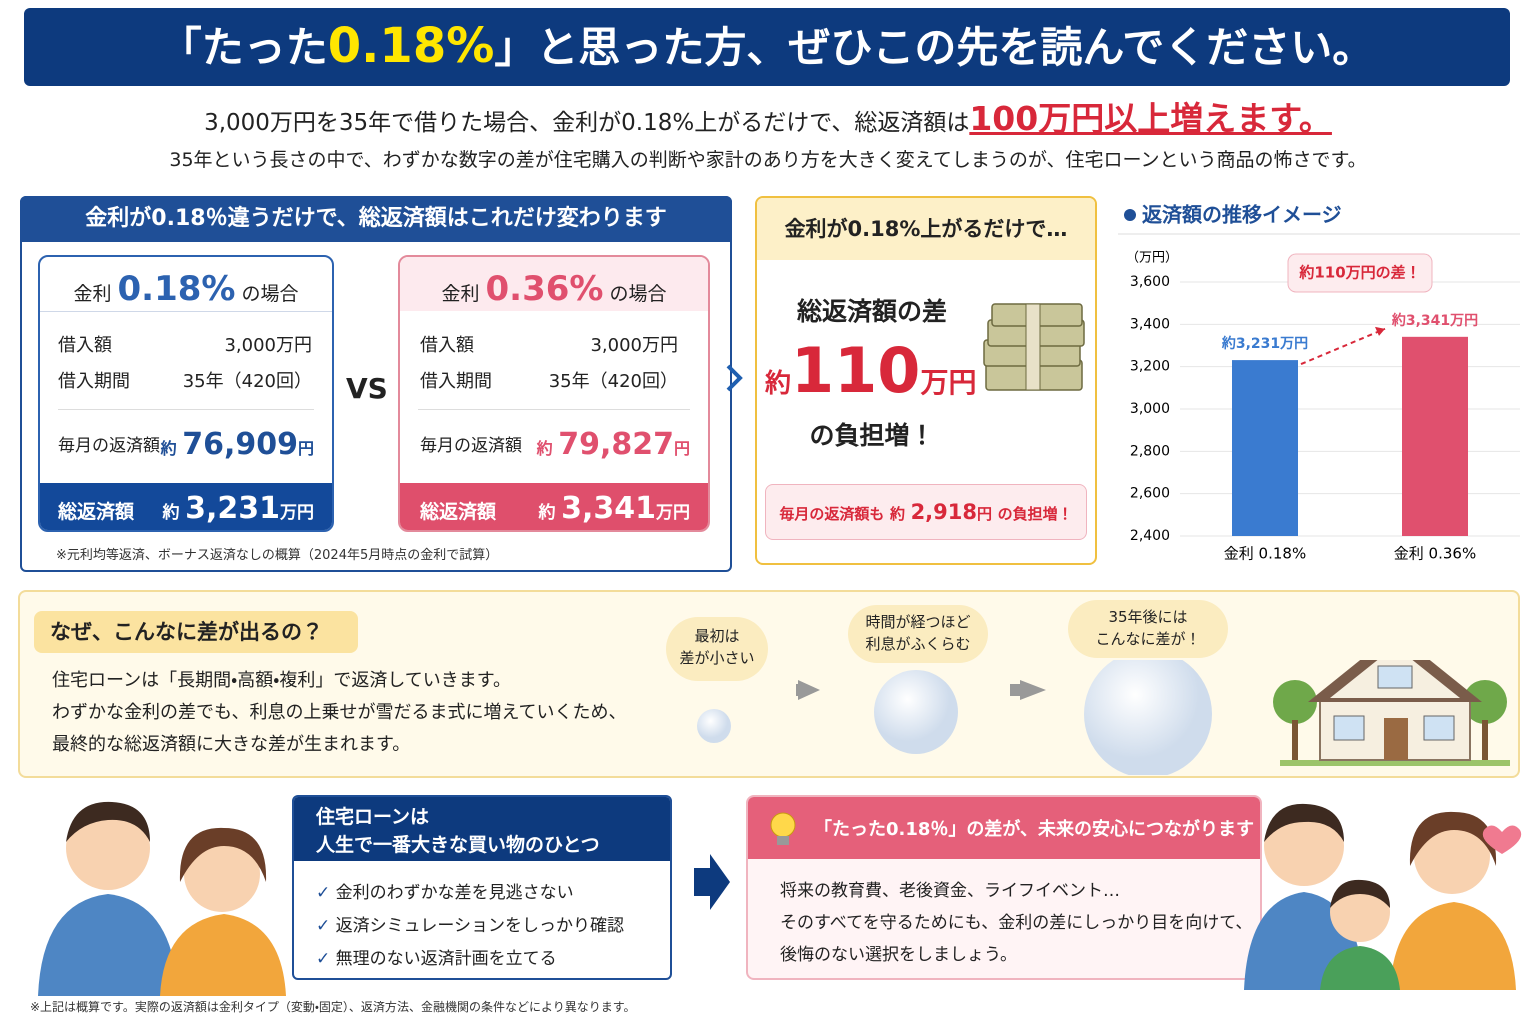  I want to click on comparison-note: ※元利均等返済、ボーナス返済なしの概算（2024年5月時点の金利で試算）, so click(277, 555).